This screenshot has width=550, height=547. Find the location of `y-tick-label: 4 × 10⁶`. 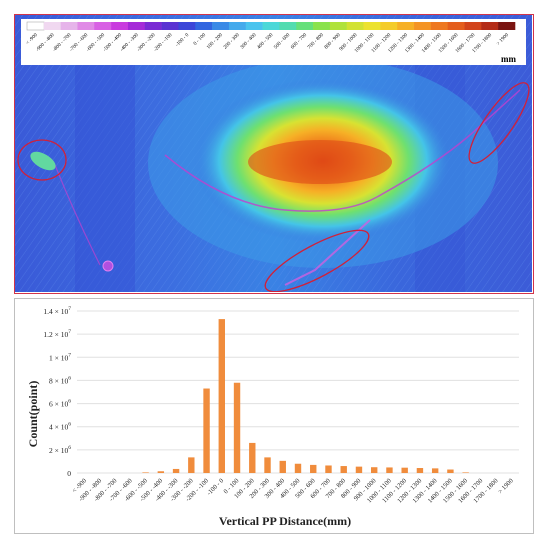

y-tick-label: 4 × 10⁶ is located at coordinates (60, 427).